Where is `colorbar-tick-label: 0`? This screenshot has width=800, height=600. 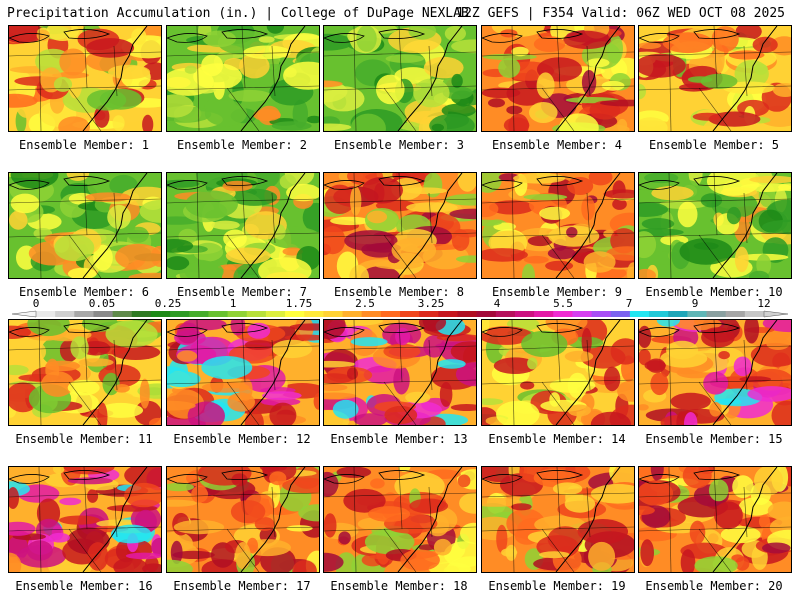 colorbar-tick-label: 0 is located at coordinates (36, 303).